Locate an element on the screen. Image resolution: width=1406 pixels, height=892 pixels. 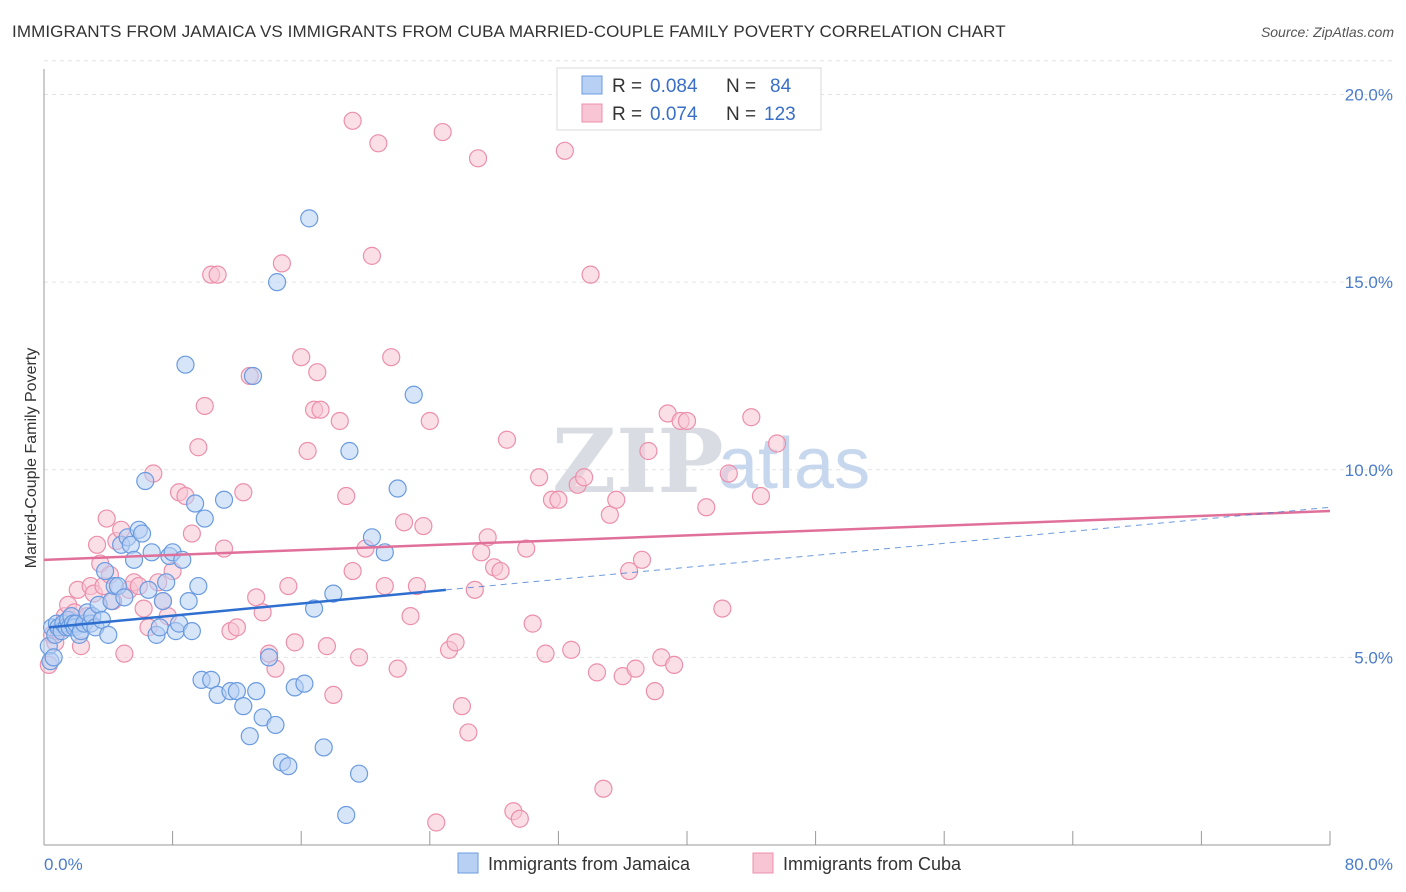
y-tick-label-3: 20.0% is located at coordinates (1369, 95).